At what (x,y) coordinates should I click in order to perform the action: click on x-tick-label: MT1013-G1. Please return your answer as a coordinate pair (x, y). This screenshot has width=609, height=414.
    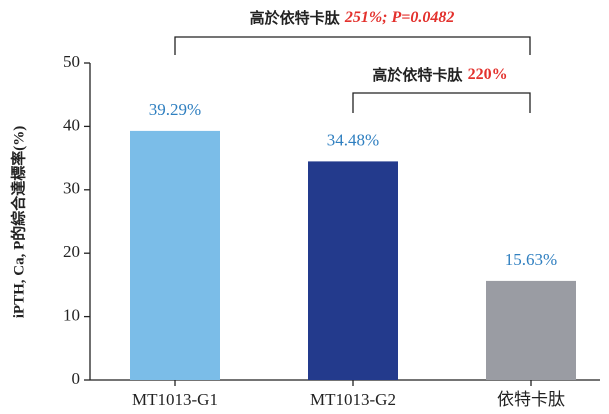
    Looking at the image, I should click on (175, 399).